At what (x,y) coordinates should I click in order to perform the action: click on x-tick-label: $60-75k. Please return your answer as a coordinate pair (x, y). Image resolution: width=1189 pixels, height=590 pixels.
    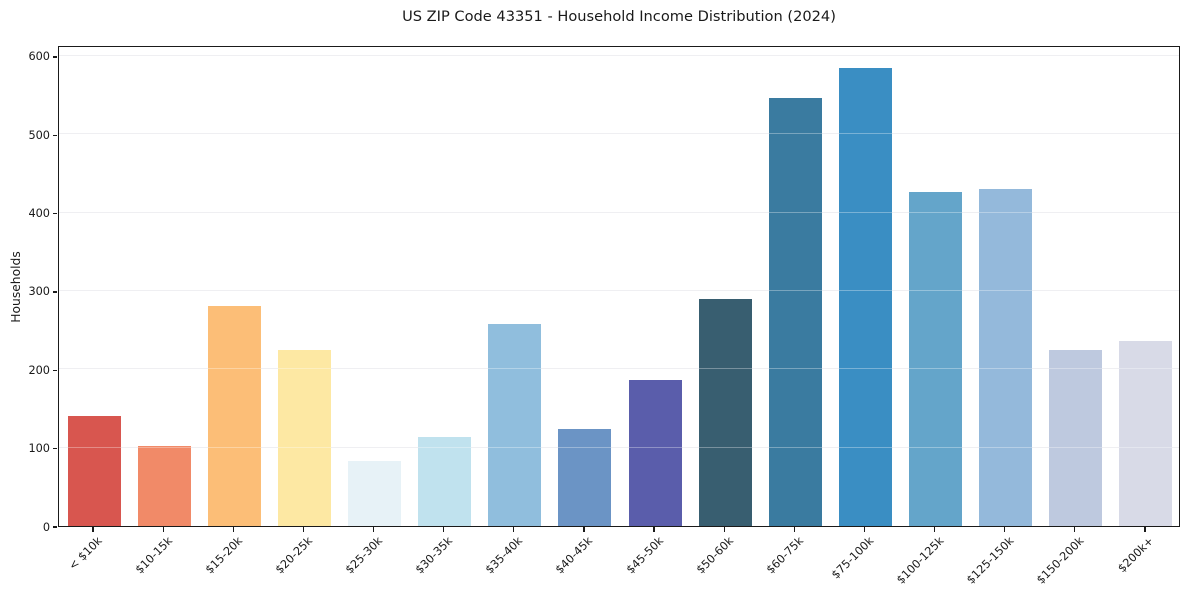
    Looking at the image, I should click on (784, 555).